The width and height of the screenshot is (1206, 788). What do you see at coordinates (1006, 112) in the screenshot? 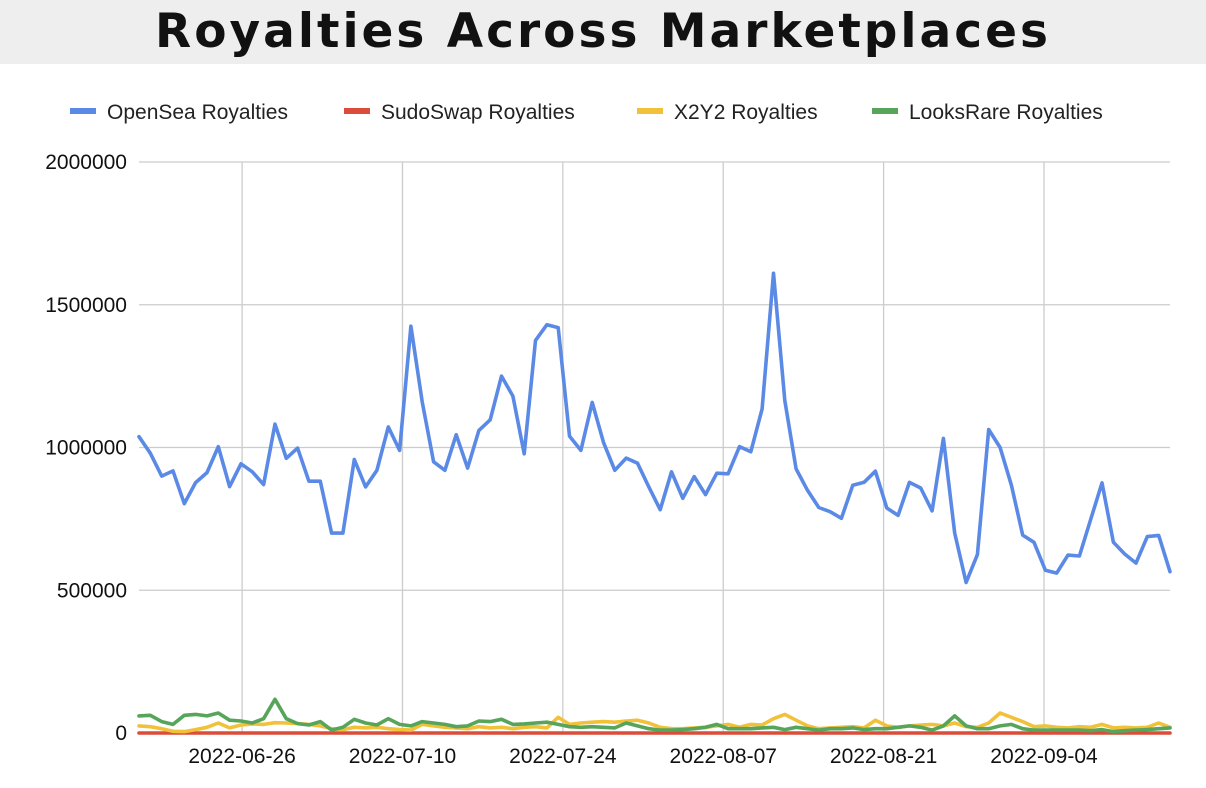
I see `legend-label-looksrare-royalties: LooksRare Royalties` at bounding box center [1006, 112].